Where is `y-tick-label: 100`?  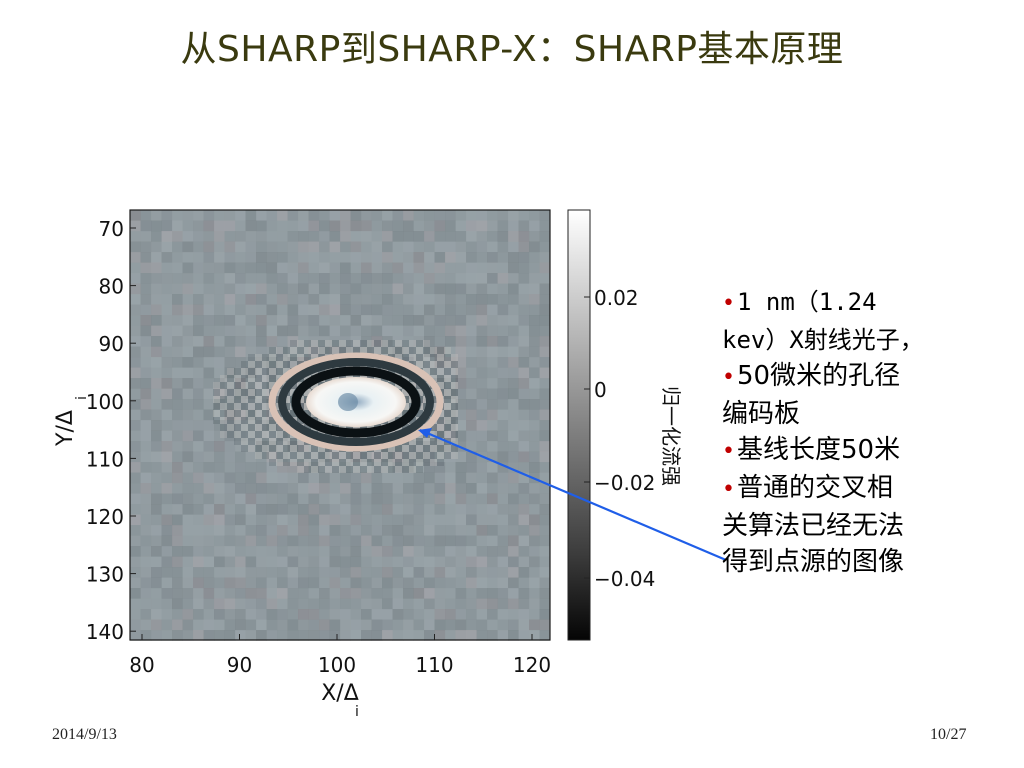
y-tick-label: 100 is located at coordinates (105, 402).